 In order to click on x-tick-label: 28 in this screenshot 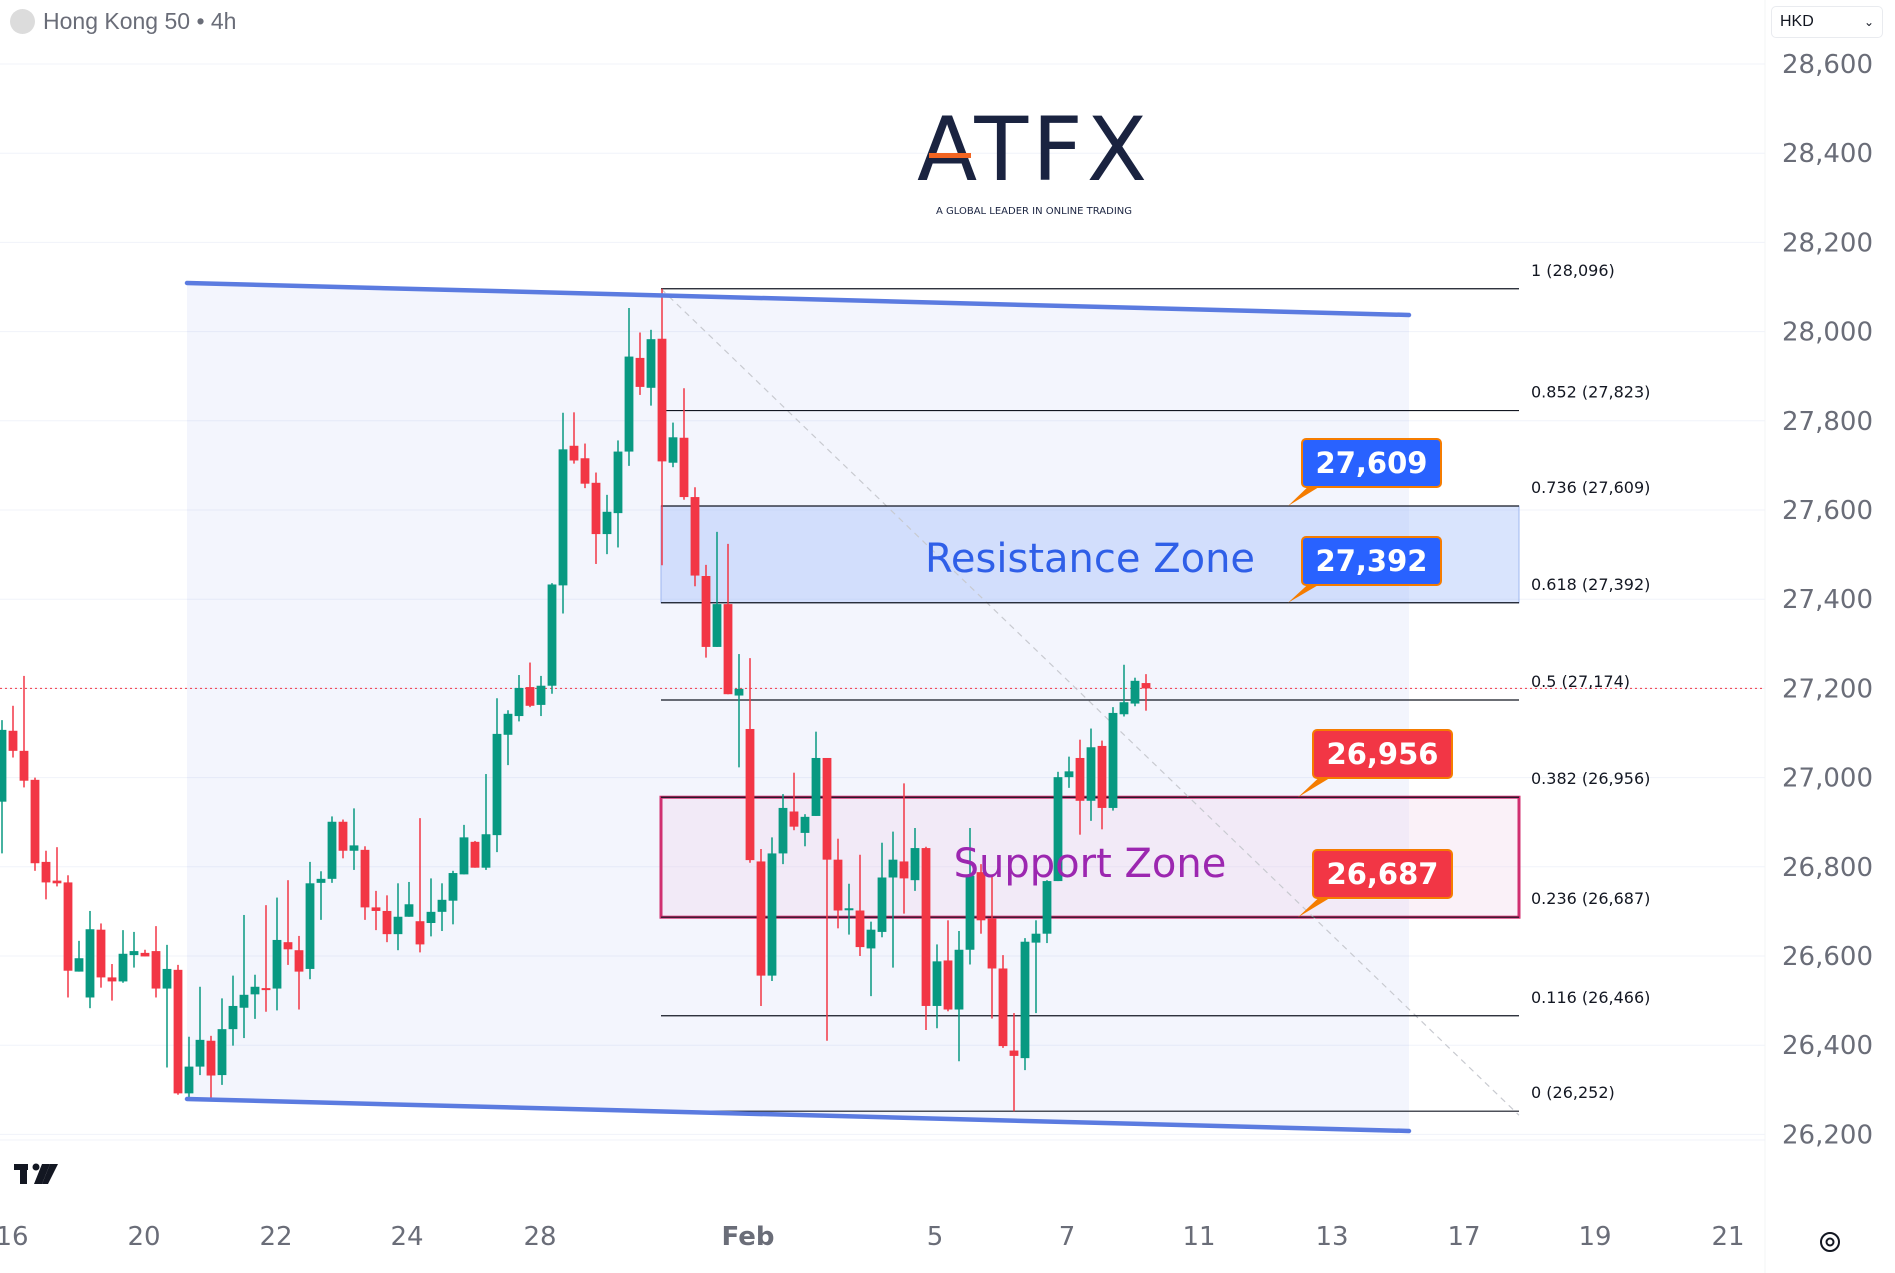, I will do `click(539, 1237)`.